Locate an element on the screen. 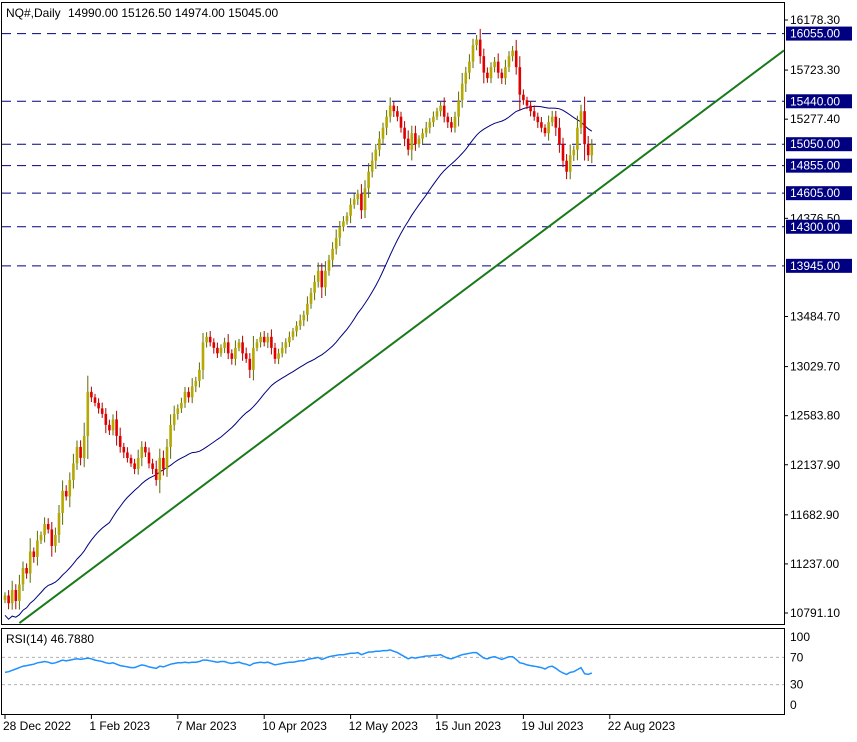 This screenshot has width=857, height=742. rsi-axis-label: 0 is located at coordinates (793, 705).